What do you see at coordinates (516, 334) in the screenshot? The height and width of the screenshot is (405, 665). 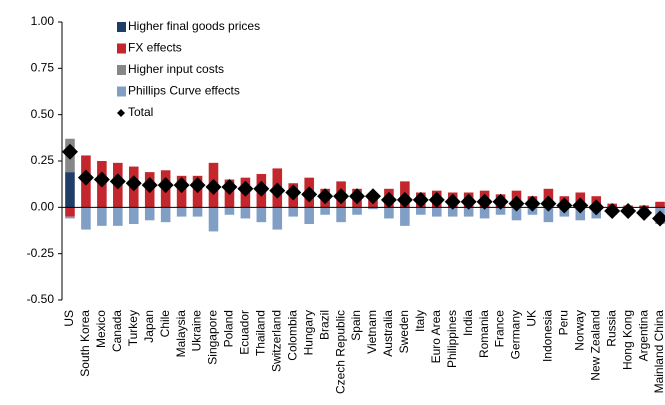 I see `x-tick-label: Germany` at bounding box center [516, 334].